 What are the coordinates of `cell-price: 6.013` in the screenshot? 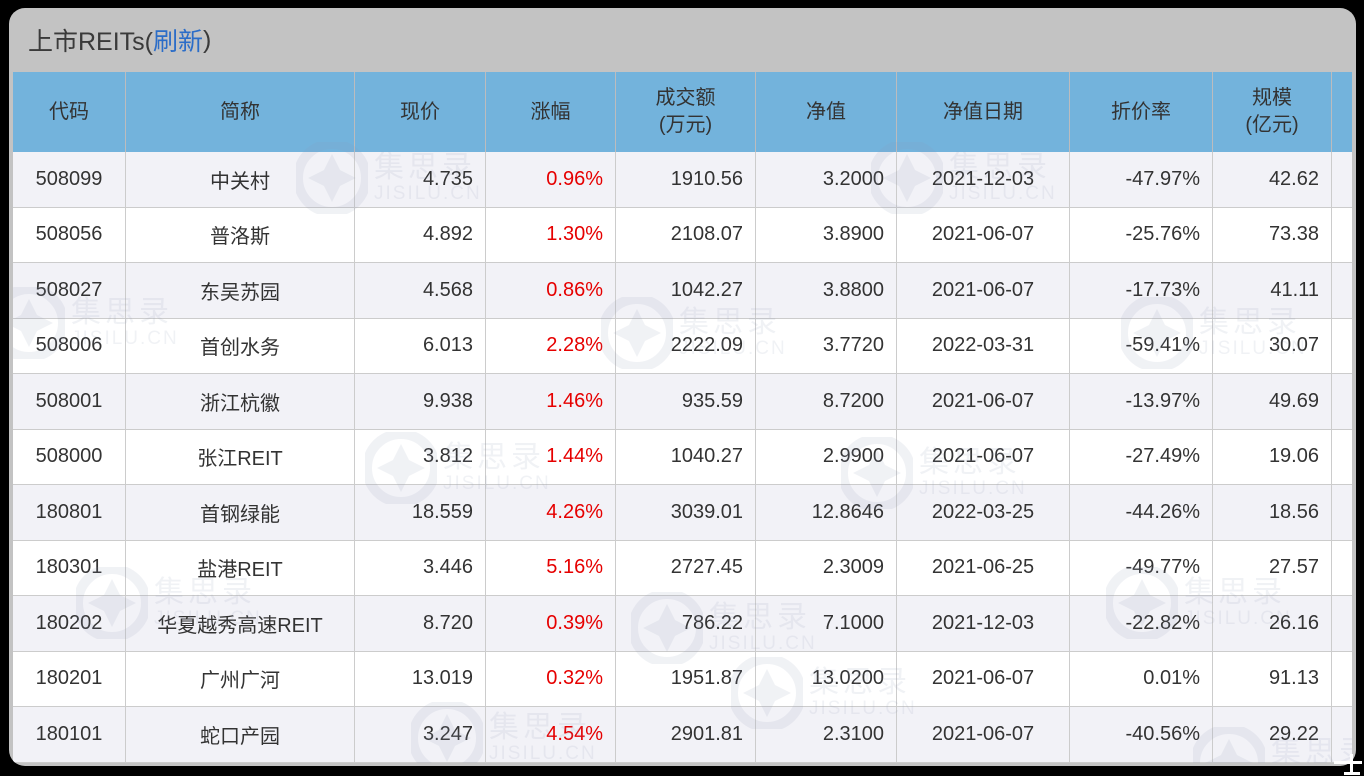 It's located at (420, 345).